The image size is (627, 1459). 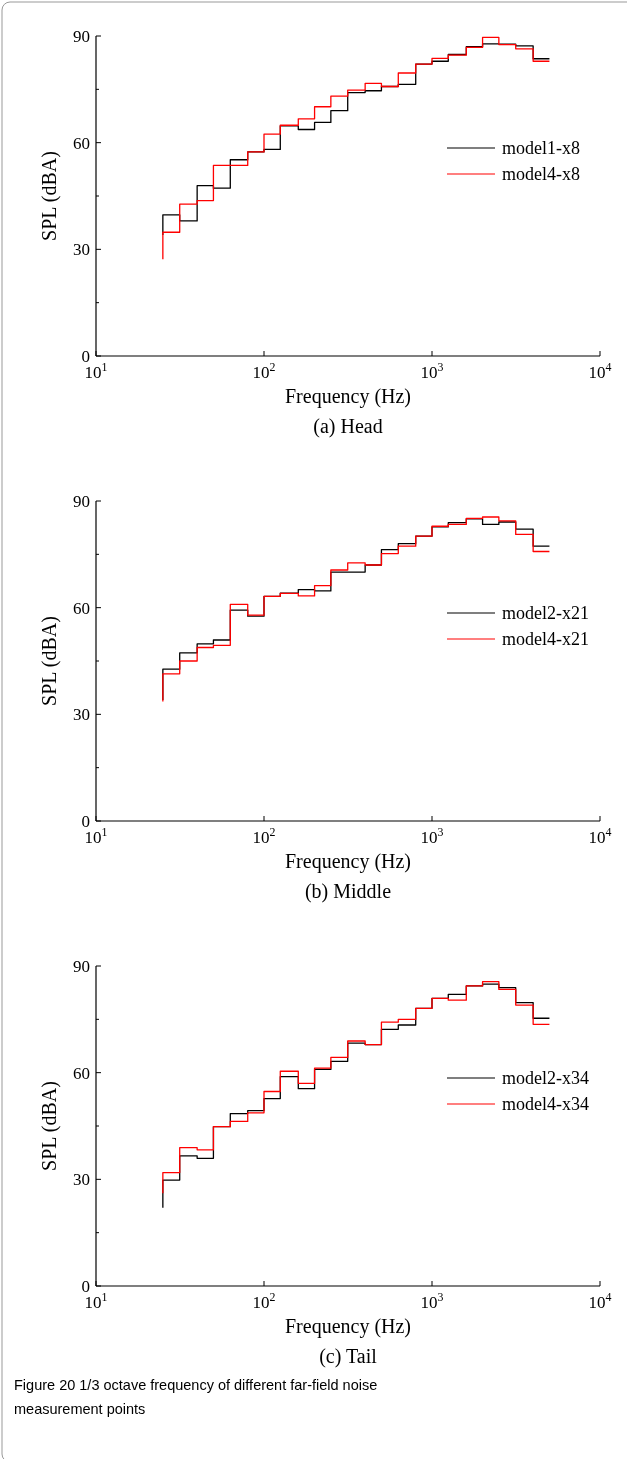 I want to click on legend-label: model4-x8, so click(x=541, y=174).